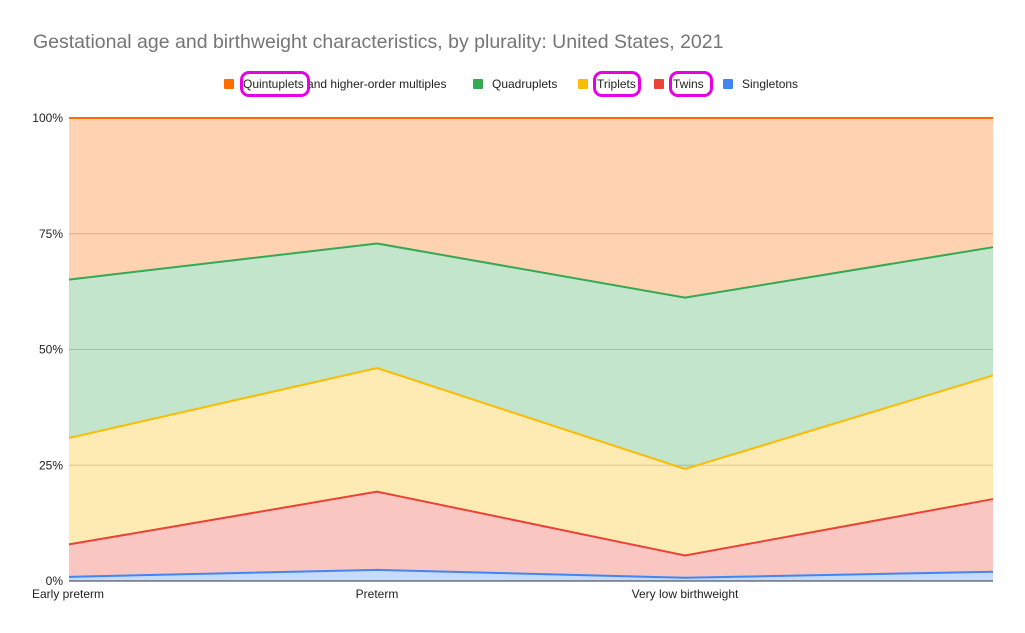 Image resolution: width=1025 pixels, height=633 pixels. I want to click on legend-label-singletons: Singletons, so click(770, 84).